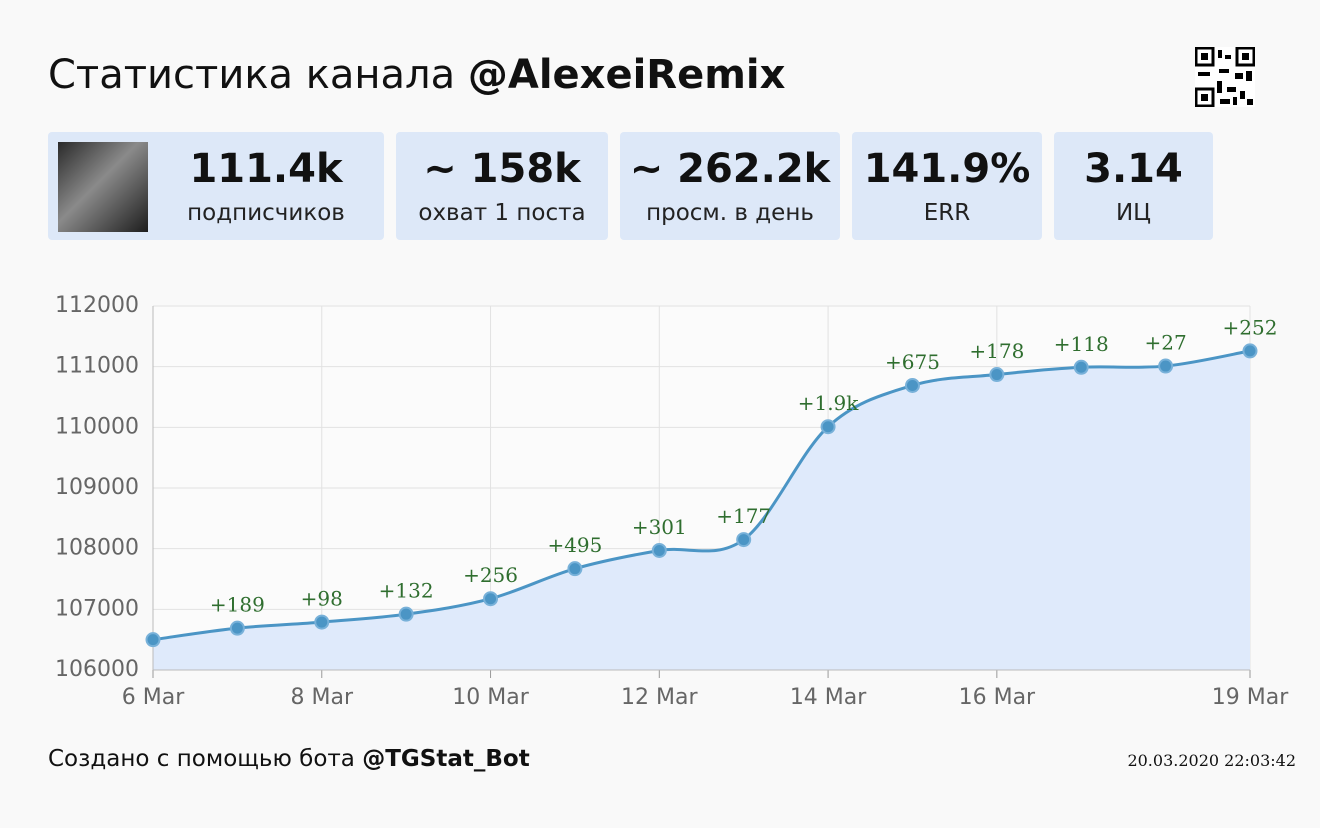 Image resolution: width=1320 pixels, height=828 pixels. What do you see at coordinates (1211, 760) in the screenshot?
I see `timestamp: 20.03.2020 22:03:42` at bounding box center [1211, 760].